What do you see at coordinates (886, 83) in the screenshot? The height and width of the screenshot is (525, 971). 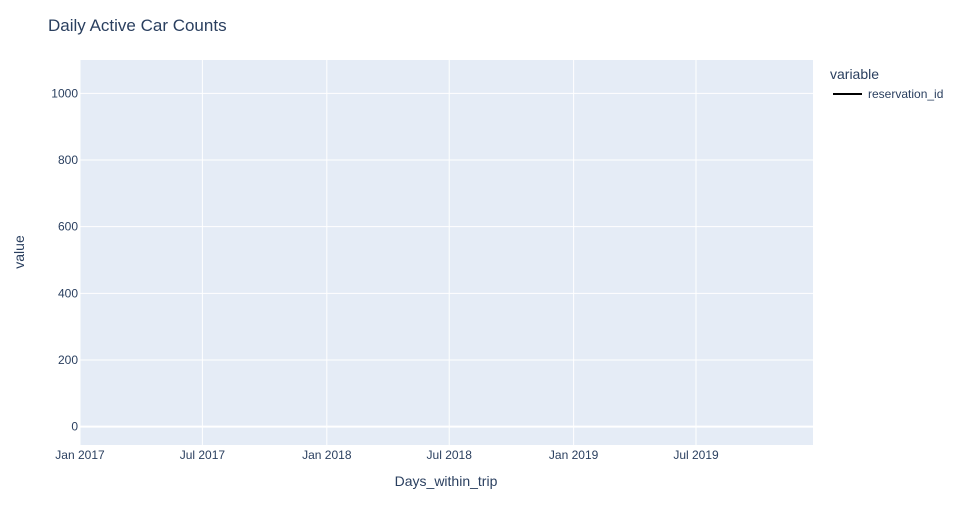 I see `legend: variable reservation_id` at bounding box center [886, 83].